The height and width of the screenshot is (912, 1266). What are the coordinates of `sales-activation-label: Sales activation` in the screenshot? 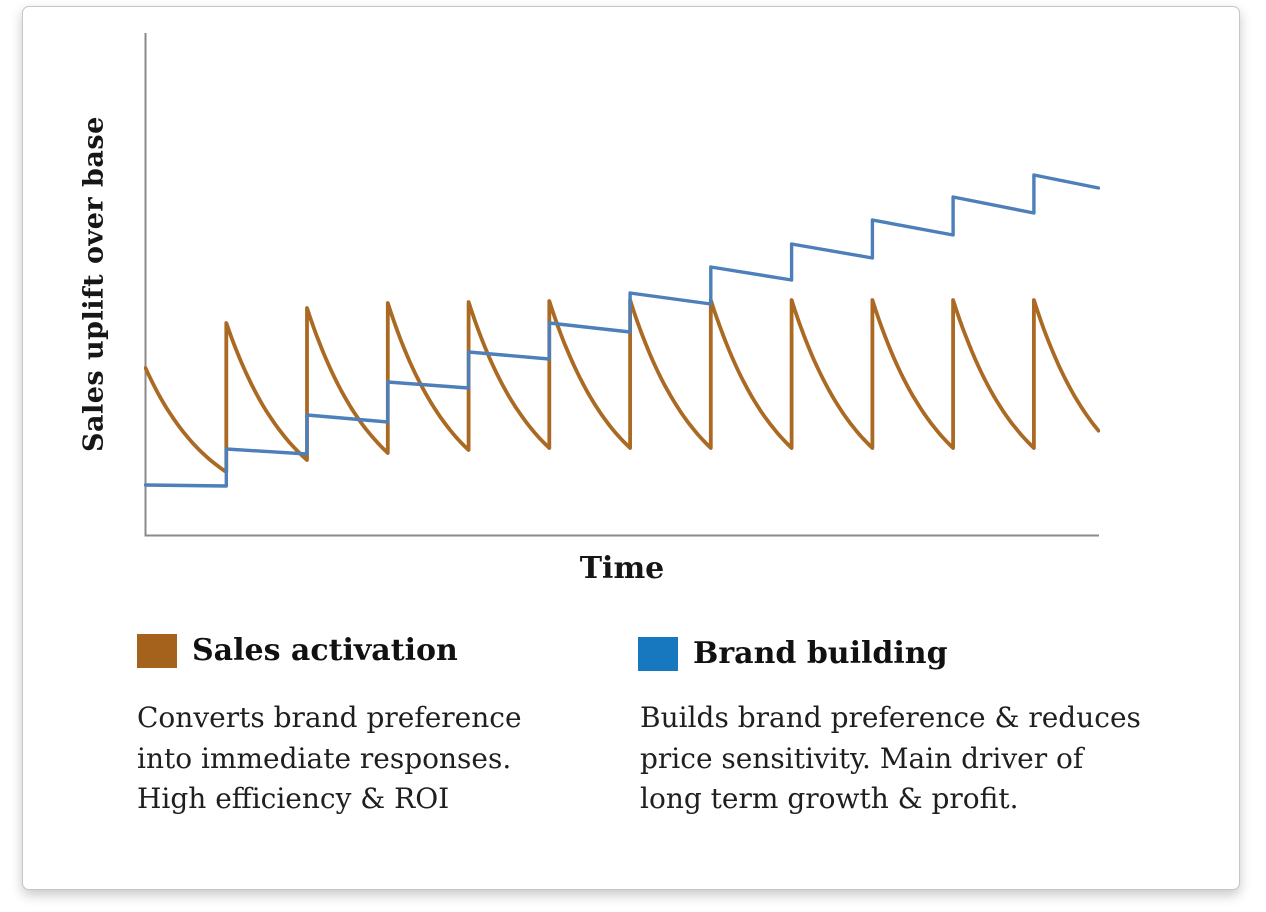 It's located at (325, 650).